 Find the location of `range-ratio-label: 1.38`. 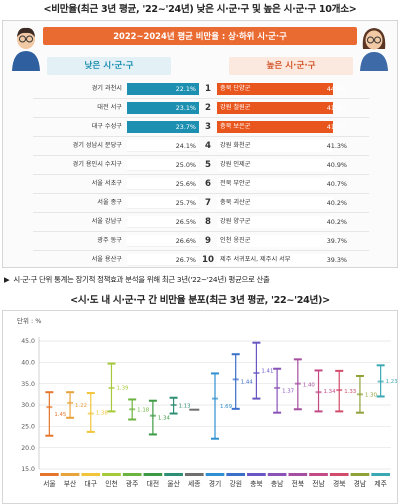

range-ratio-label: 1.38 is located at coordinates (102, 413).